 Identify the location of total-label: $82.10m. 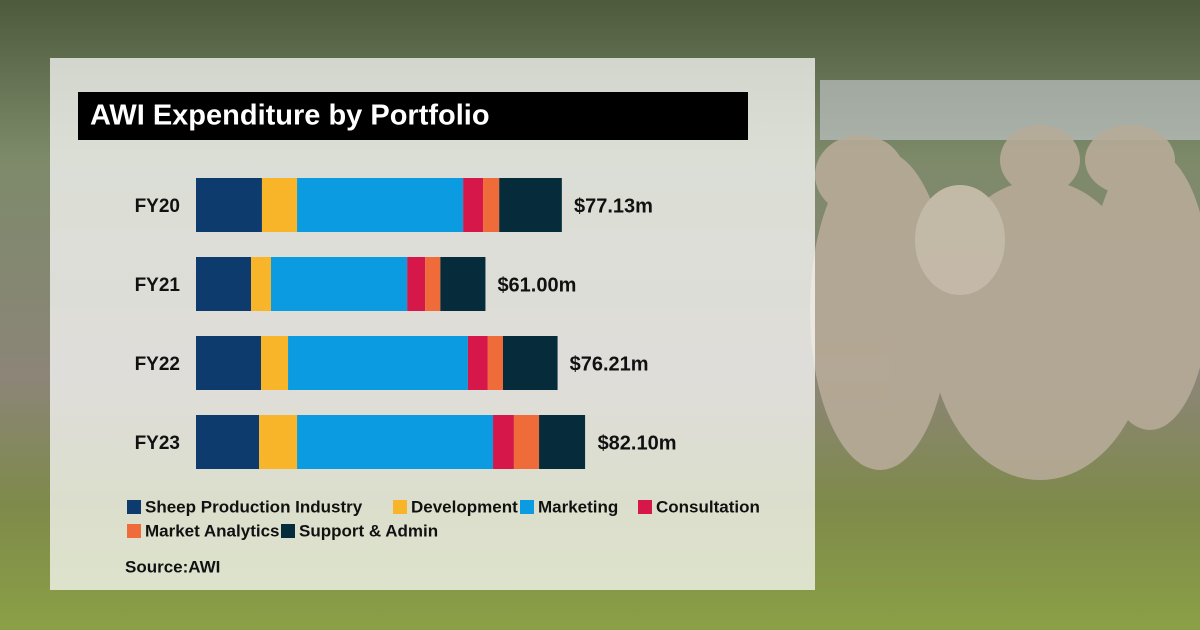
(637, 443).